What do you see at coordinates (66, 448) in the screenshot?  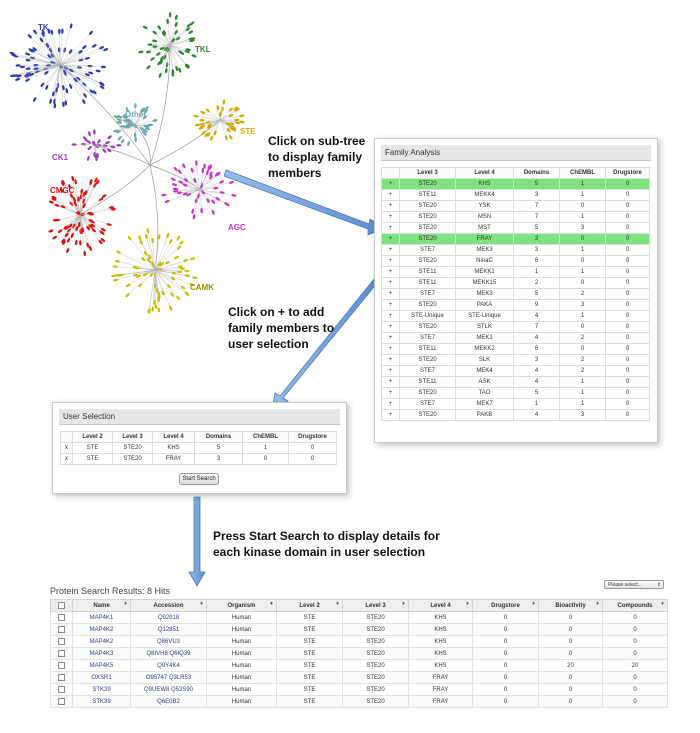 I see `remove-selection-button: x` at bounding box center [66, 448].